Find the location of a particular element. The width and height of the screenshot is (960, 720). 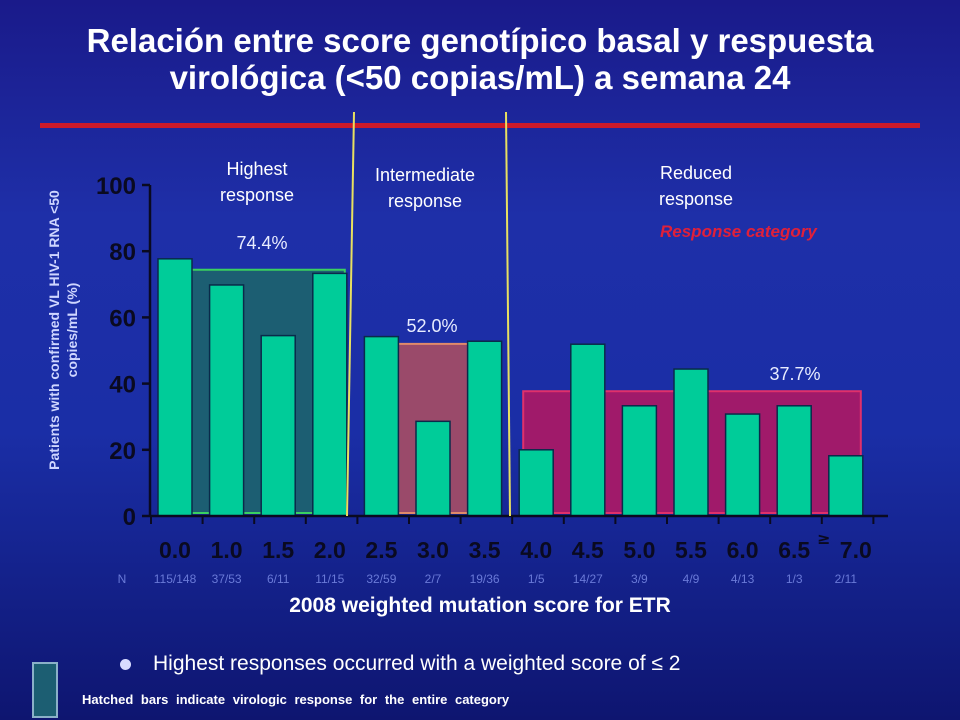

band-value-label: 37.7% is located at coordinates (794, 374).